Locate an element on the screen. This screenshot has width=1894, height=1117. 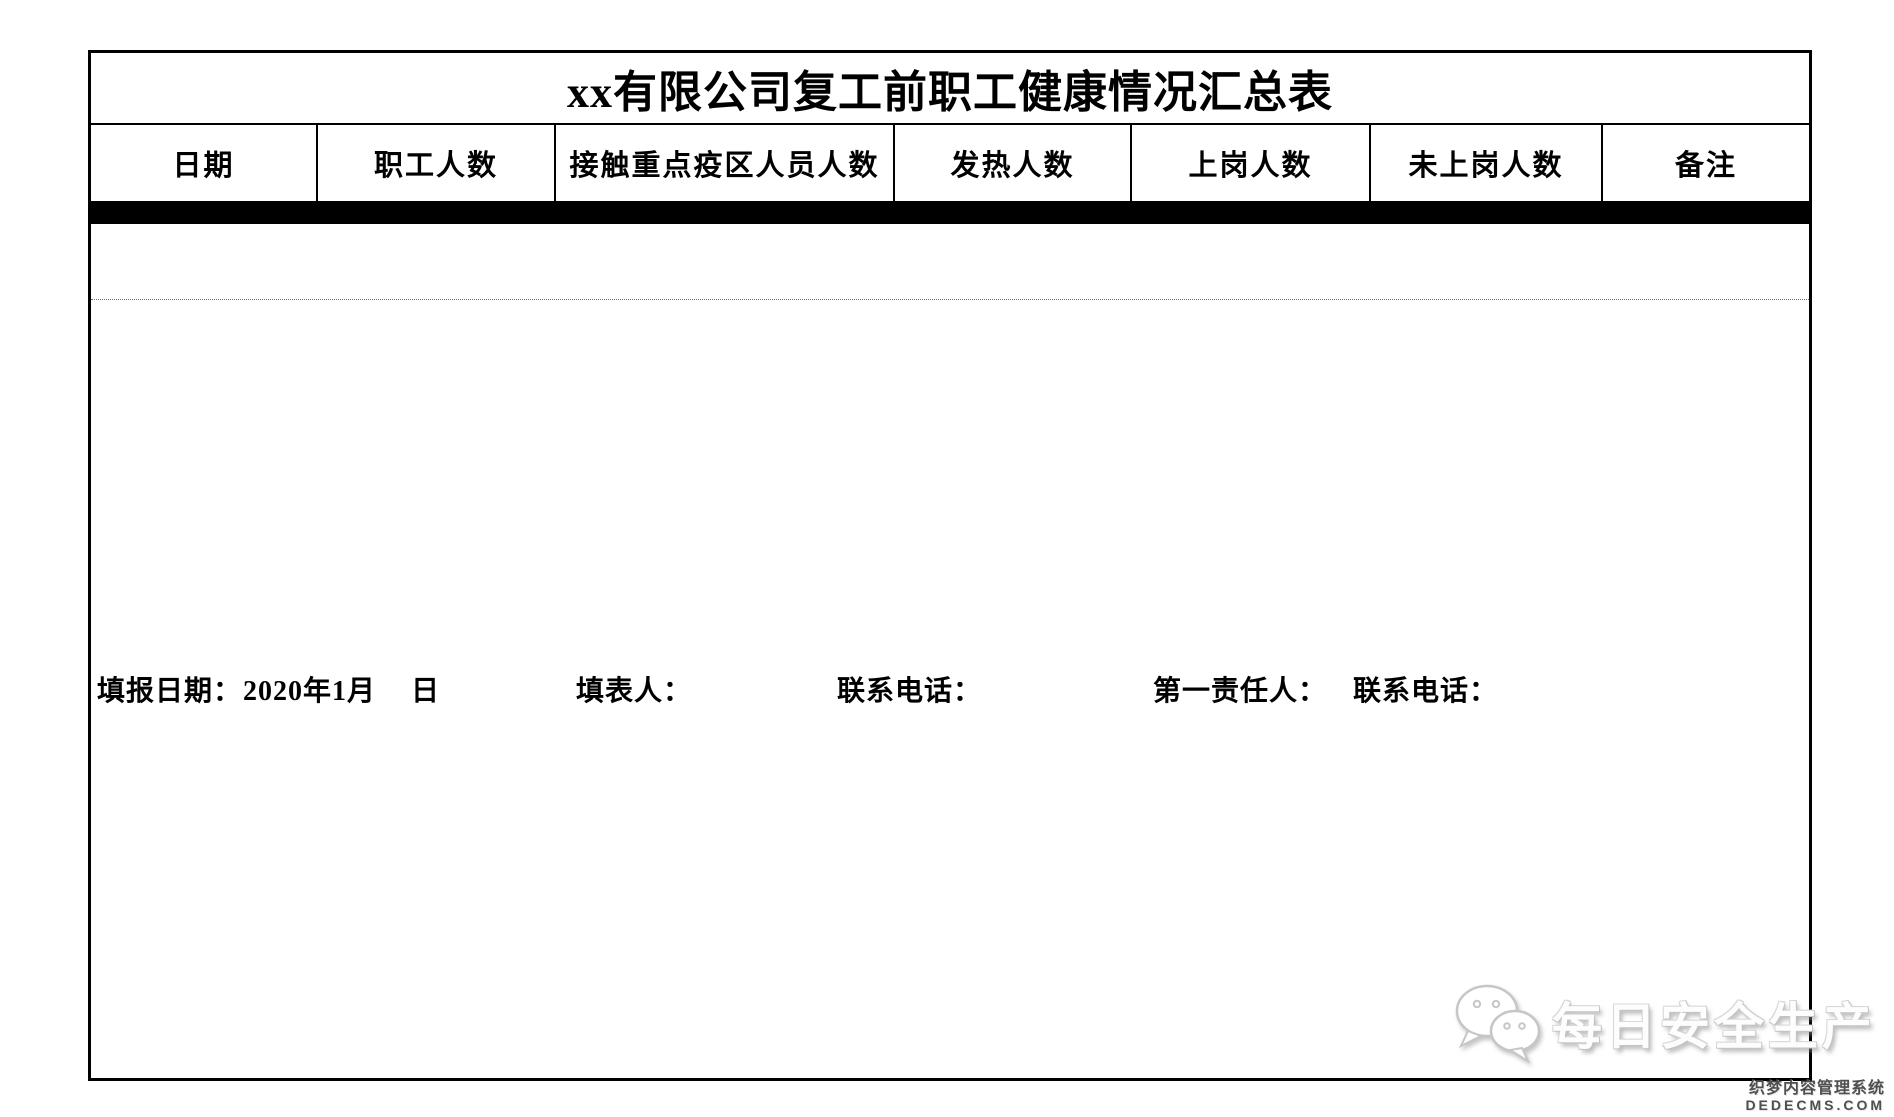
col-header-epidemic-contact: 接触重点疫区人员人数 is located at coordinates (725, 163).